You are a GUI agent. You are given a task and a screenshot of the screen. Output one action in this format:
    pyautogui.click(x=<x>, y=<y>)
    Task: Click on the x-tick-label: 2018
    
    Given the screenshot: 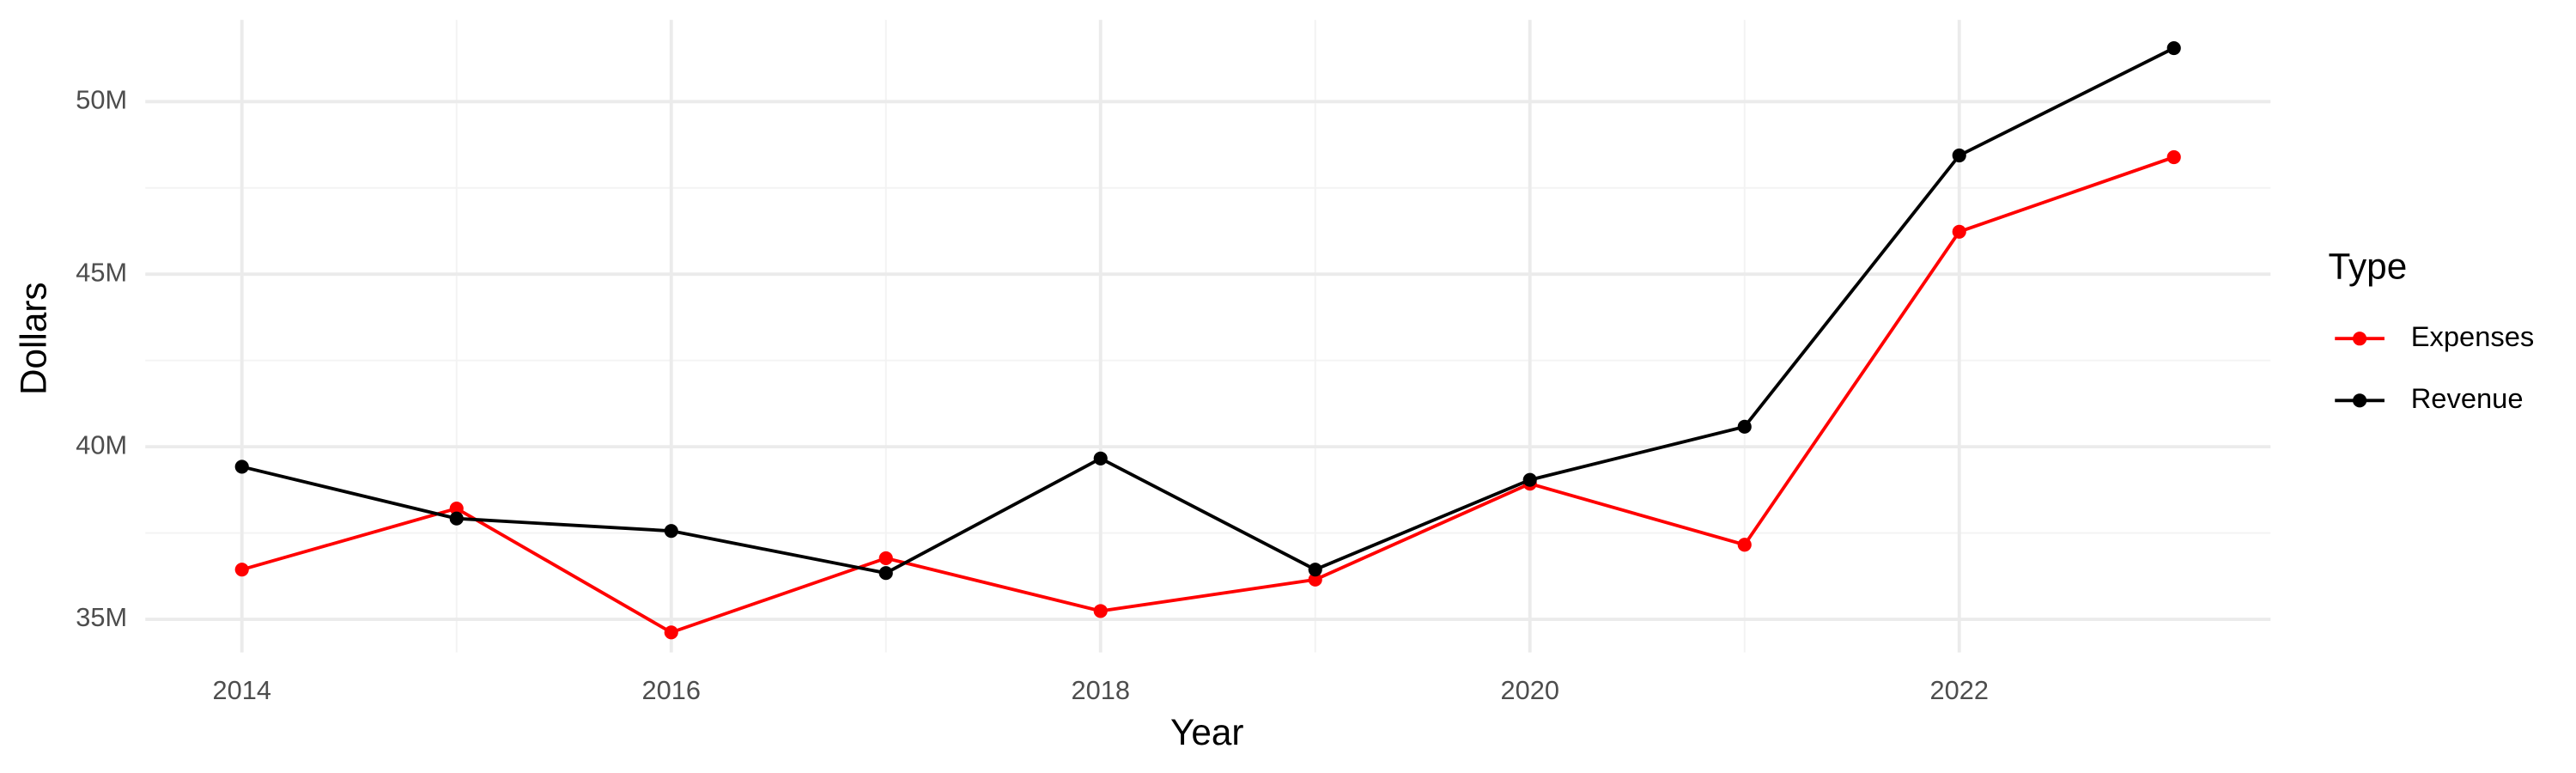 What is the action you would take?
    pyautogui.click(x=1101, y=690)
    